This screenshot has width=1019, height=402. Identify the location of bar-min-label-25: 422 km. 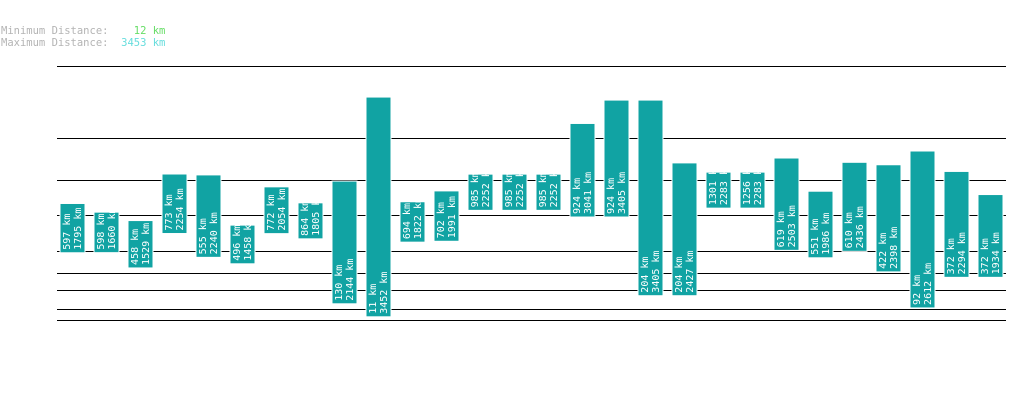
(883, 251).